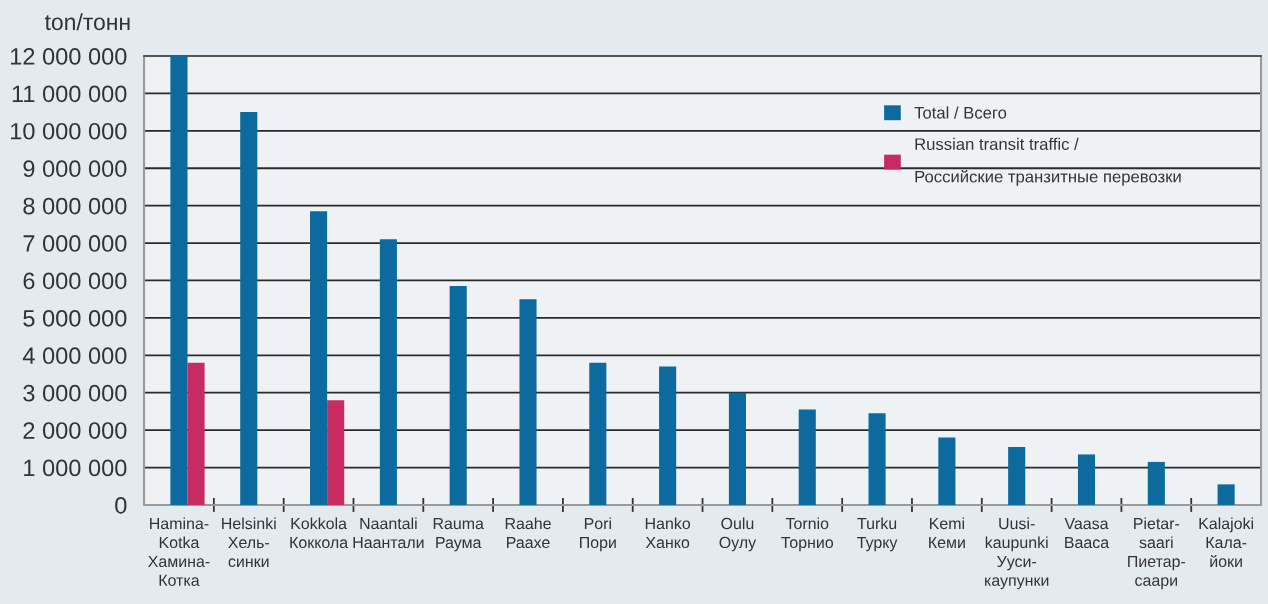 The height and width of the screenshot is (604, 1268). Describe the element at coordinates (75, 169) in the screenshot. I see `y-tick-label: 9 000 000` at that location.